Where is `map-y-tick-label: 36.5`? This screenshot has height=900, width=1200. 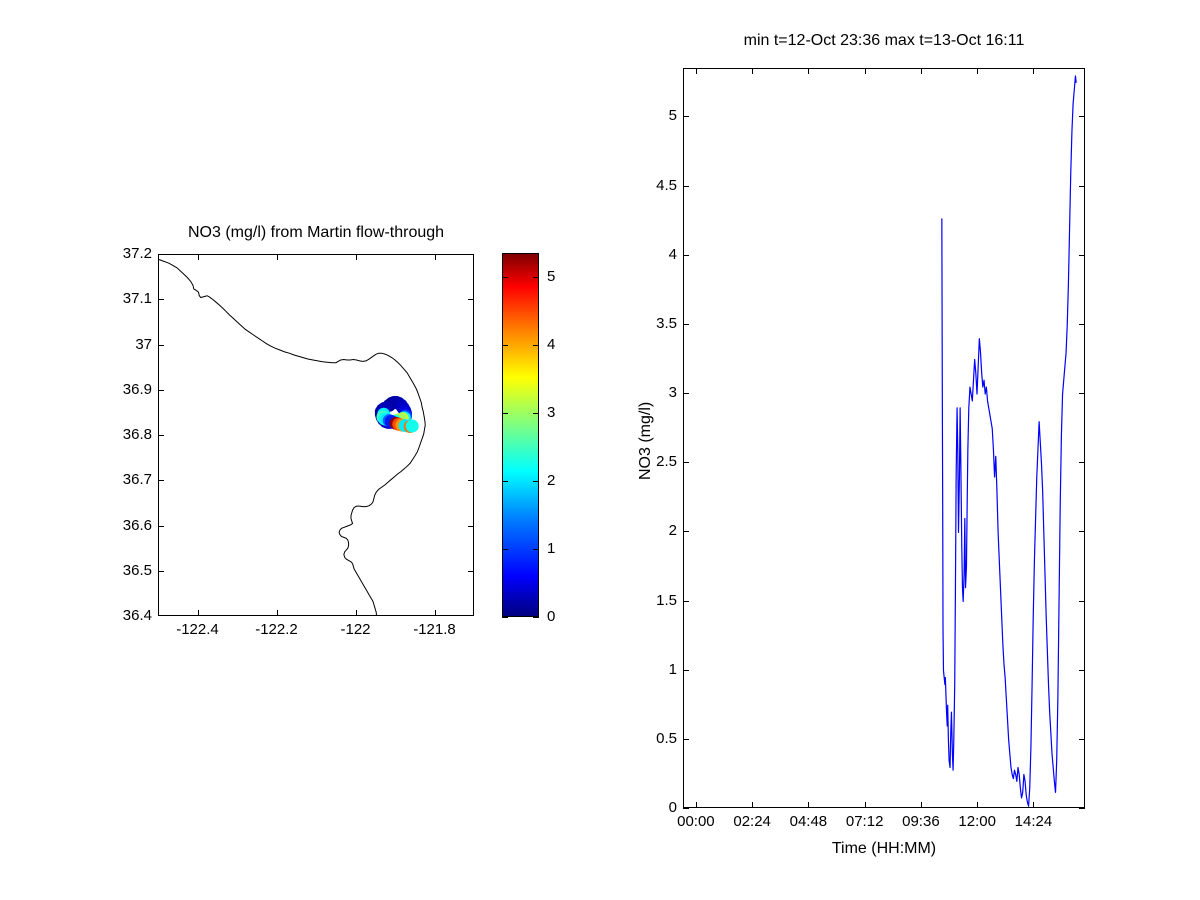 map-y-tick-label: 36.5 is located at coordinates (137, 570).